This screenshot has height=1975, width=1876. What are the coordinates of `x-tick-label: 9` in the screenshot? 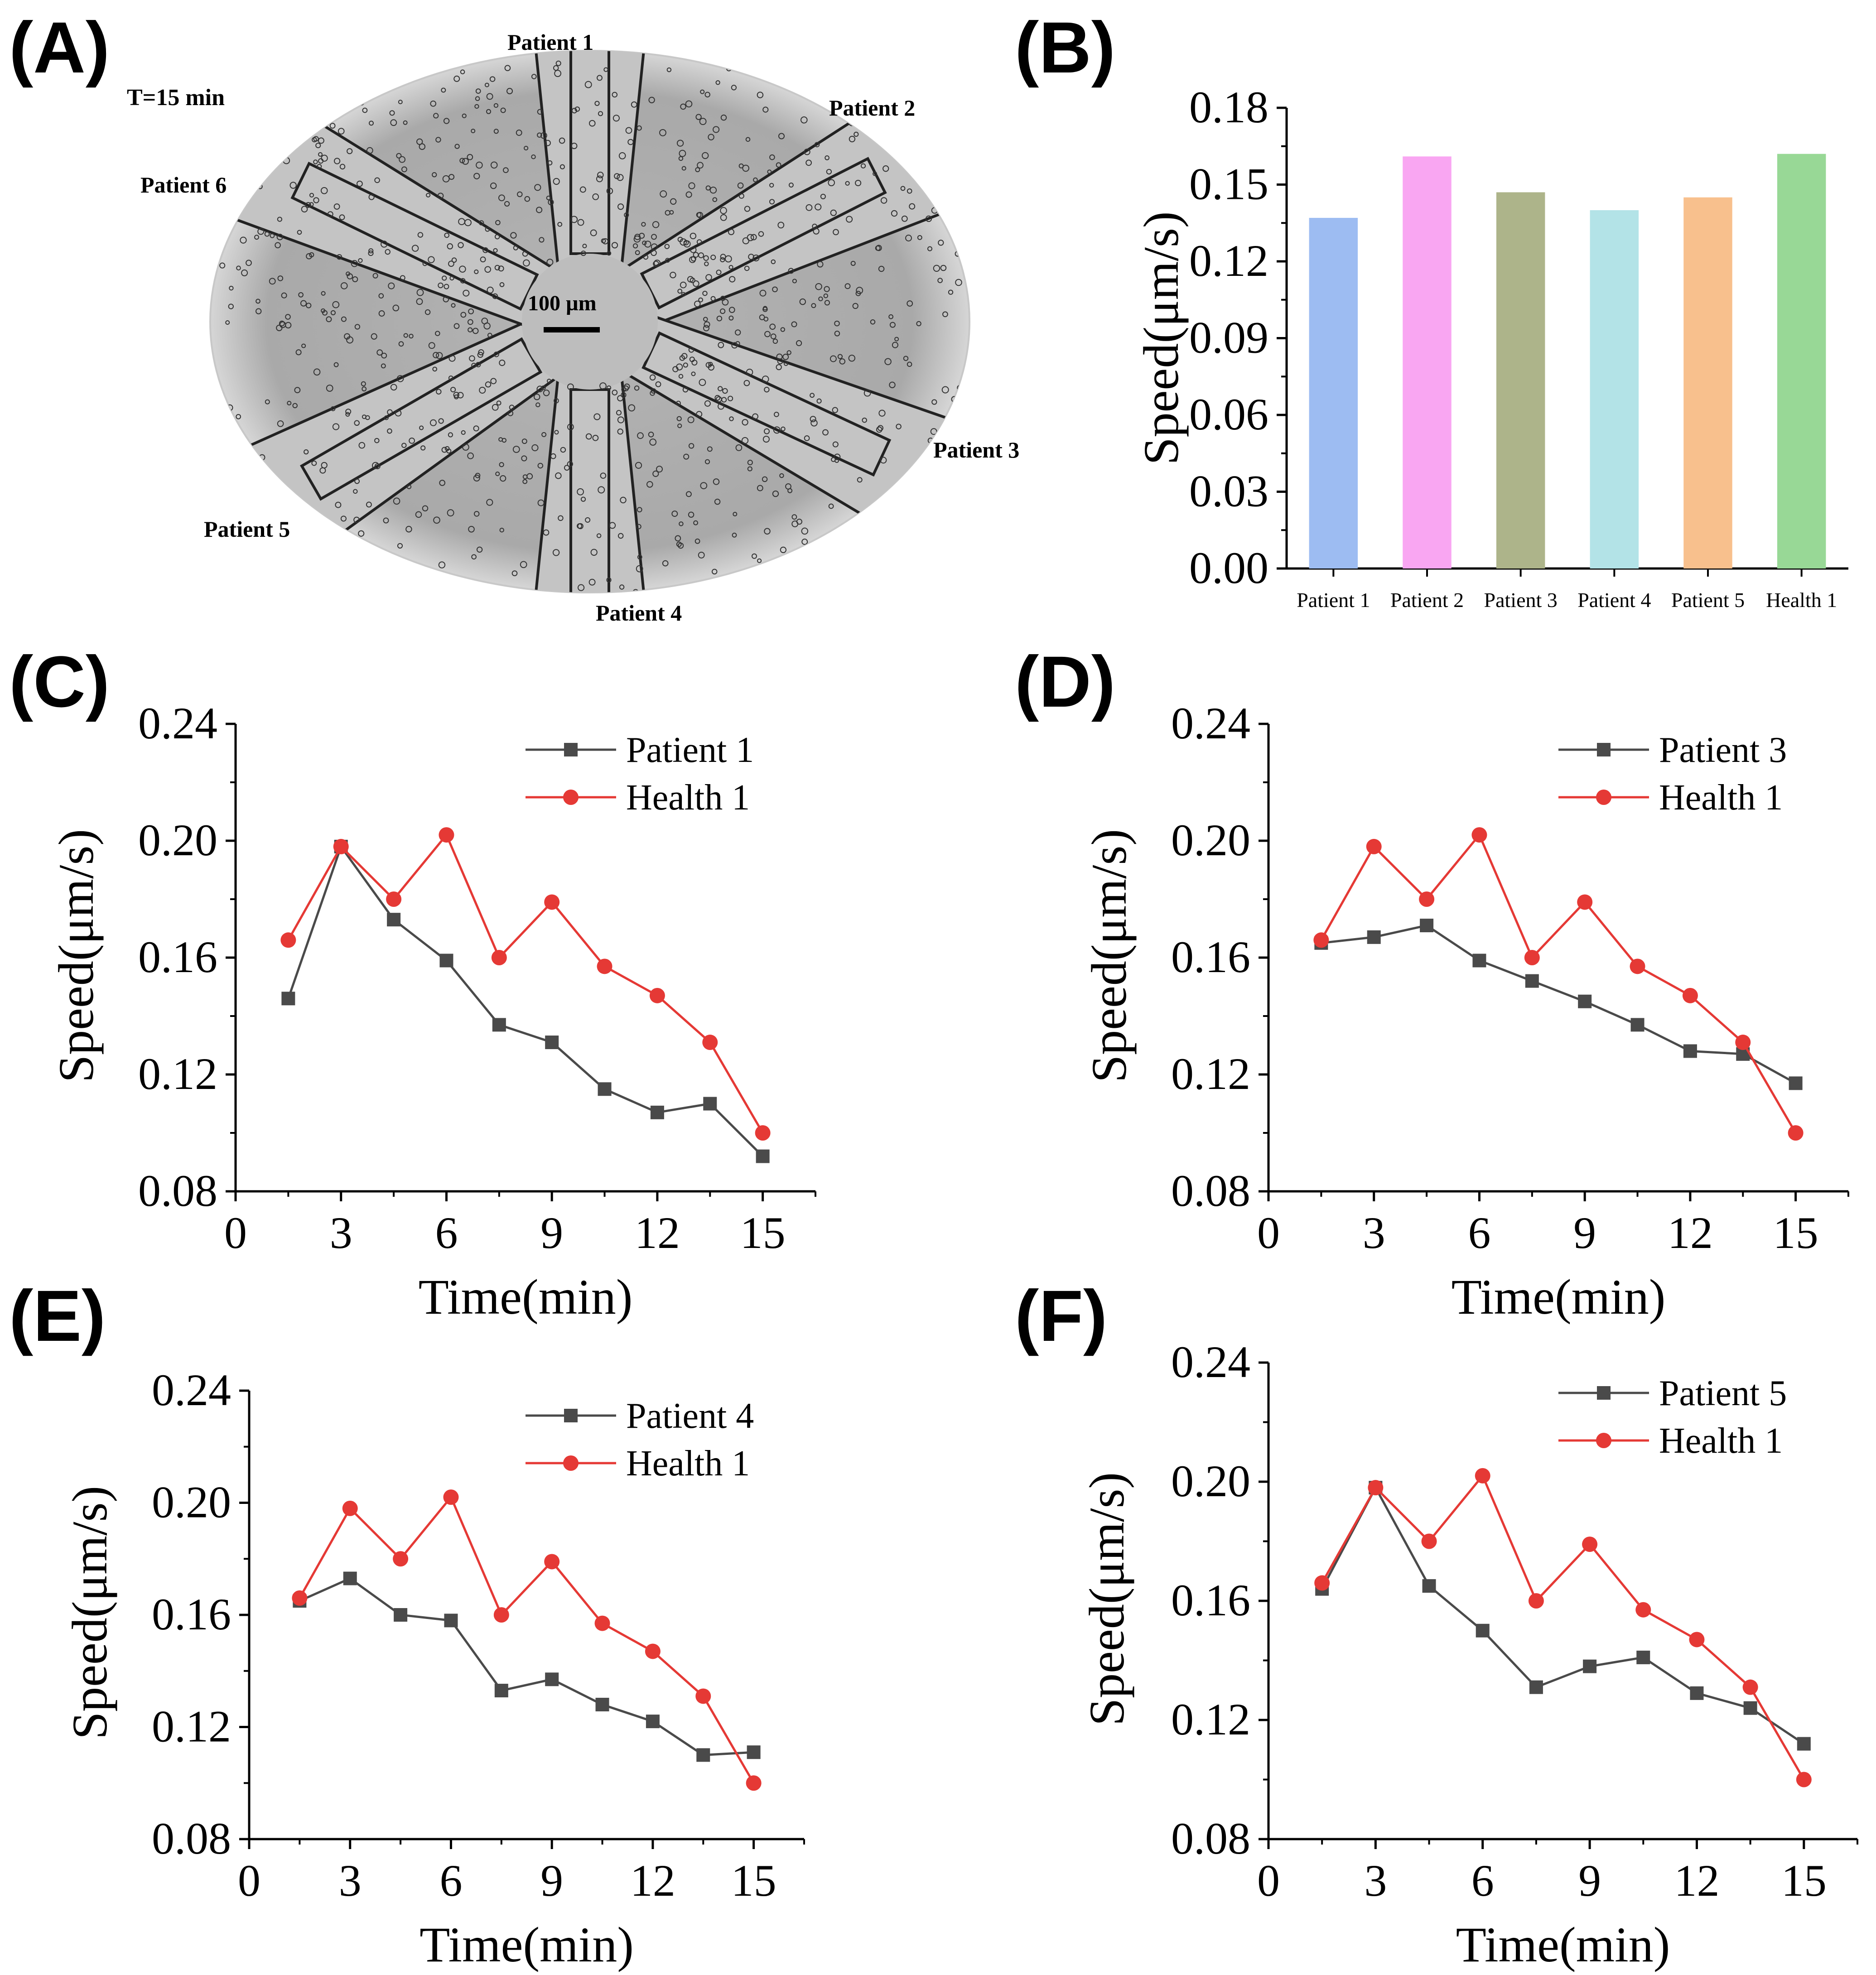 It's located at (551, 1880).